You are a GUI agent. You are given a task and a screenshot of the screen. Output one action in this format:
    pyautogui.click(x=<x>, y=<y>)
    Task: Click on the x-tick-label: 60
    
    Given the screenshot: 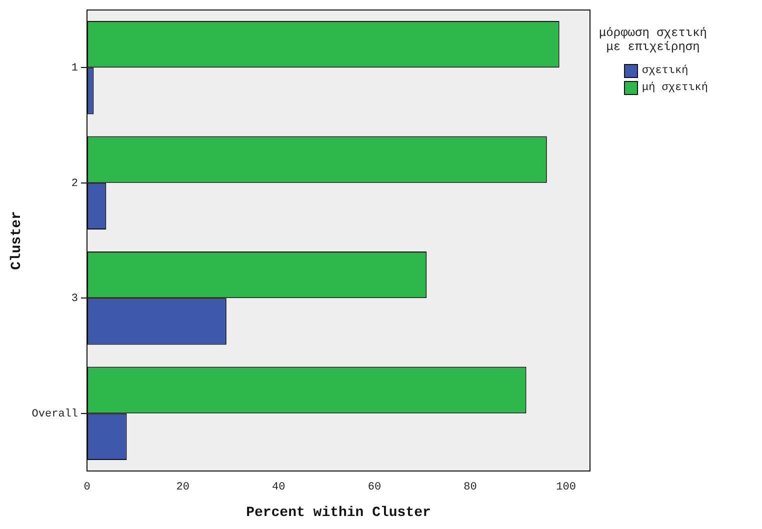 What is the action you would take?
    pyautogui.click(x=375, y=488)
    